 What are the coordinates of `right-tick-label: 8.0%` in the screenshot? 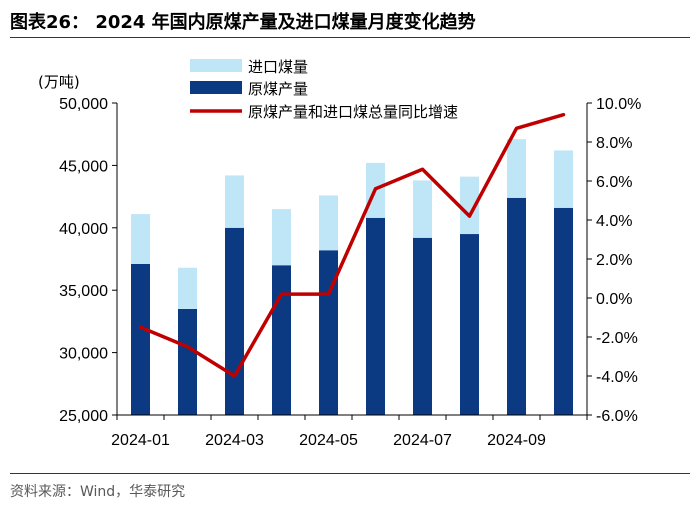 It's located at (614, 143).